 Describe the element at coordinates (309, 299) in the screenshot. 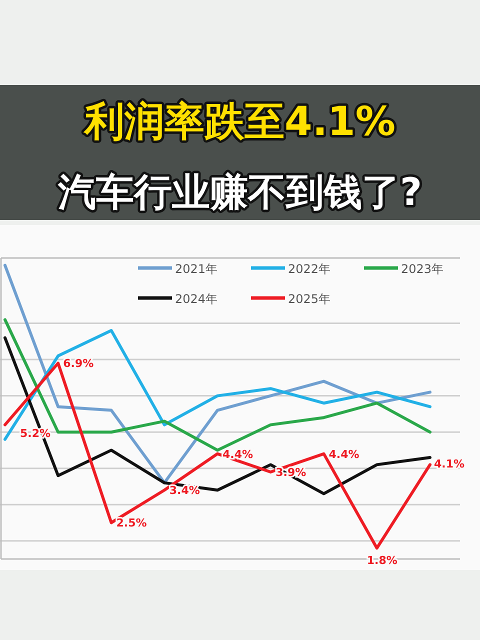

I see `legend-label: 2025年` at that location.